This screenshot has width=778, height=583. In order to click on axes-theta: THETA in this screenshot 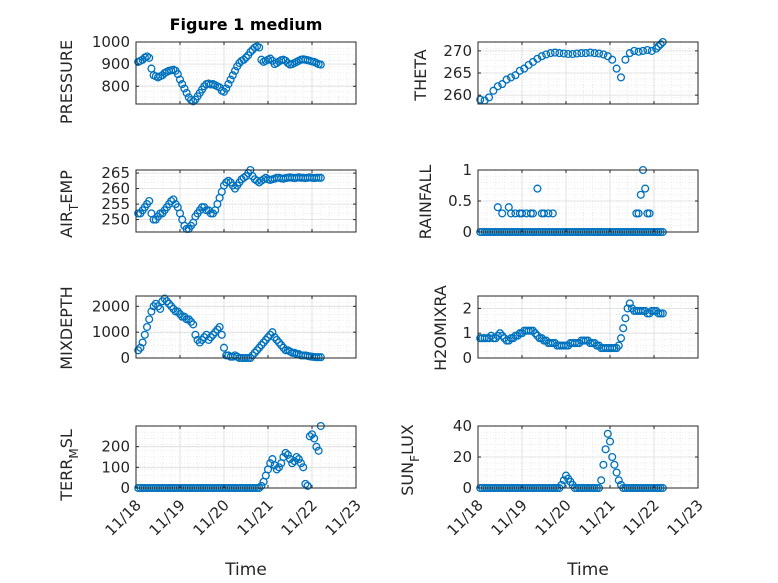, I will do `click(420, 75)`.